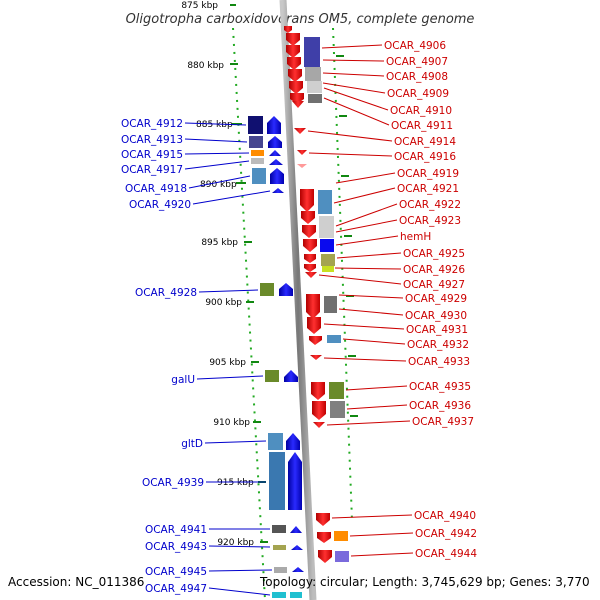 The height and width of the screenshot is (600, 600). Describe the element at coordinates (438, 345) in the screenshot. I see `gene-label: OCAR_4932` at that location.